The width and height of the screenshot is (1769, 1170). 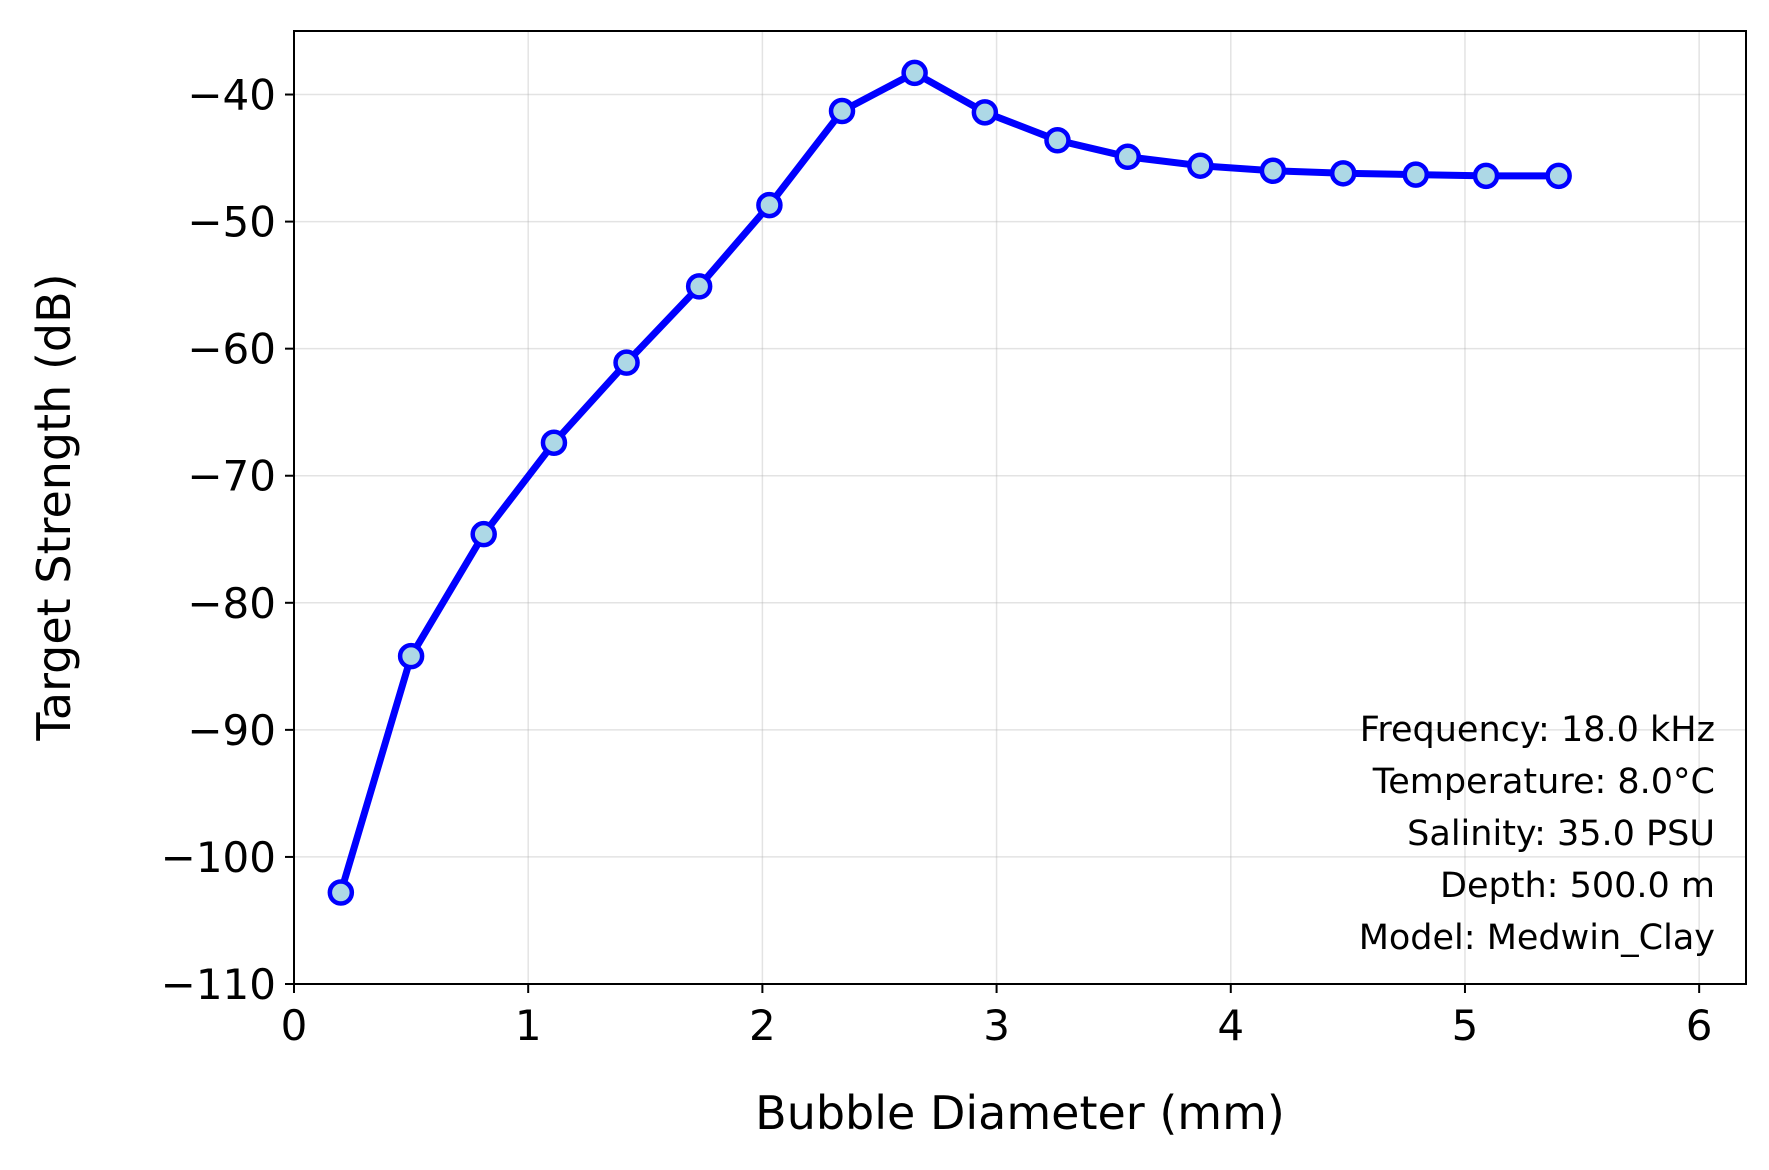 What do you see at coordinates (1537, 730) in the screenshot?
I see `annotation-line: Frequency: 18.0 kHz` at bounding box center [1537, 730].